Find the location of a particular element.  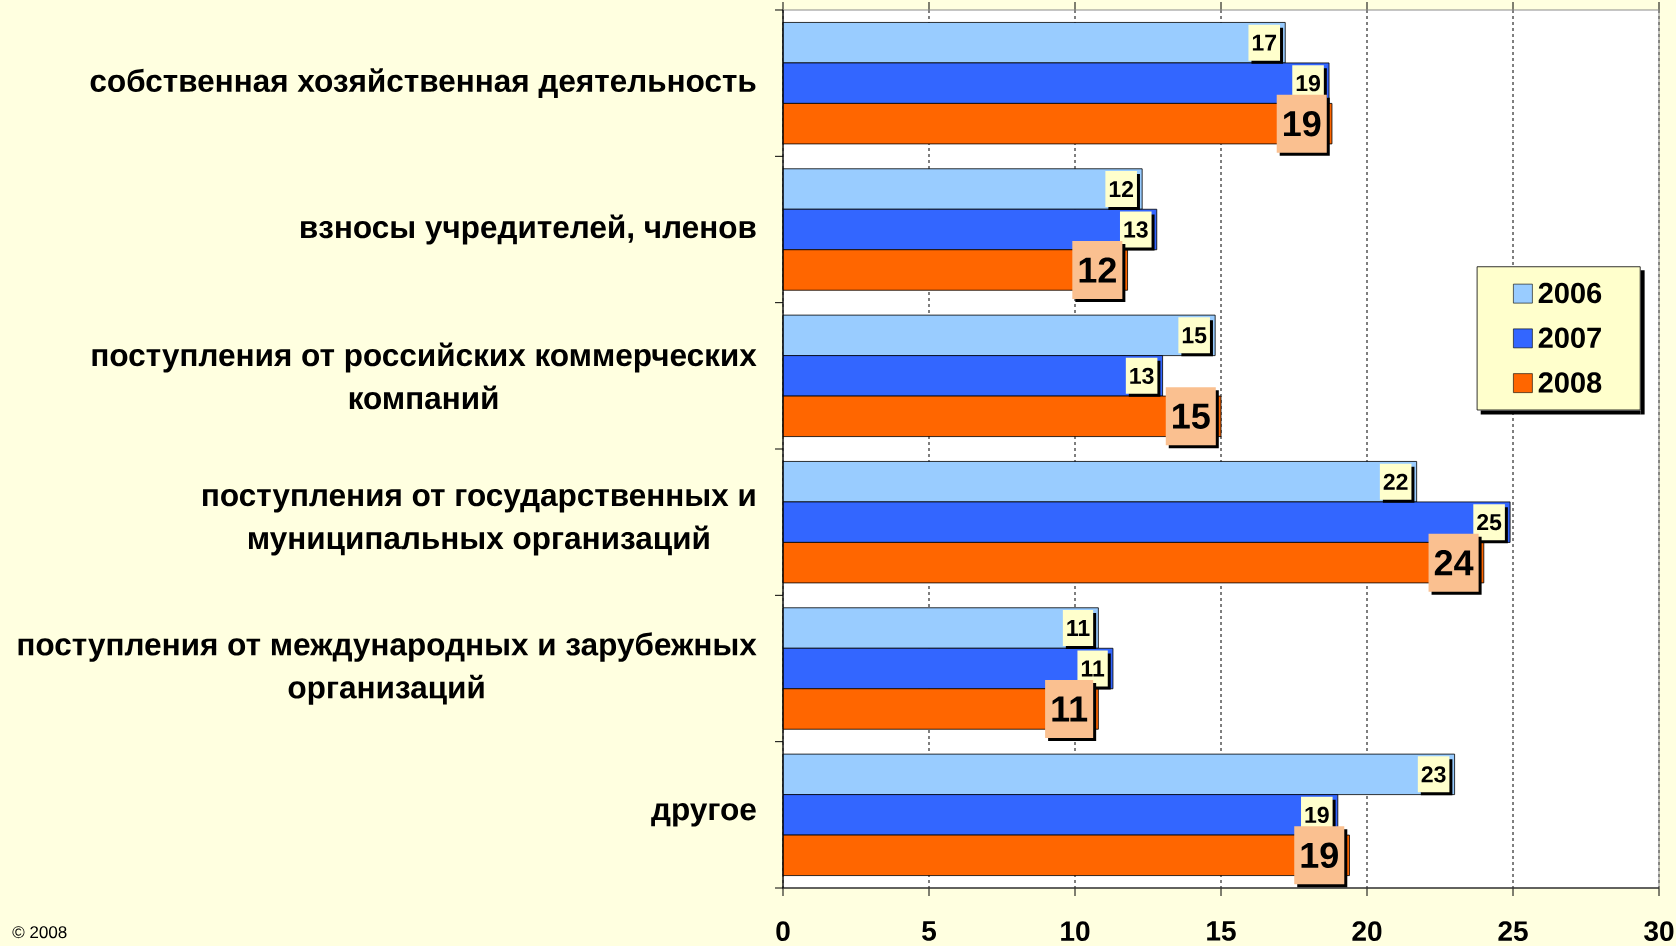

x-tick-label: 5 is located at coordinates (929, 931).